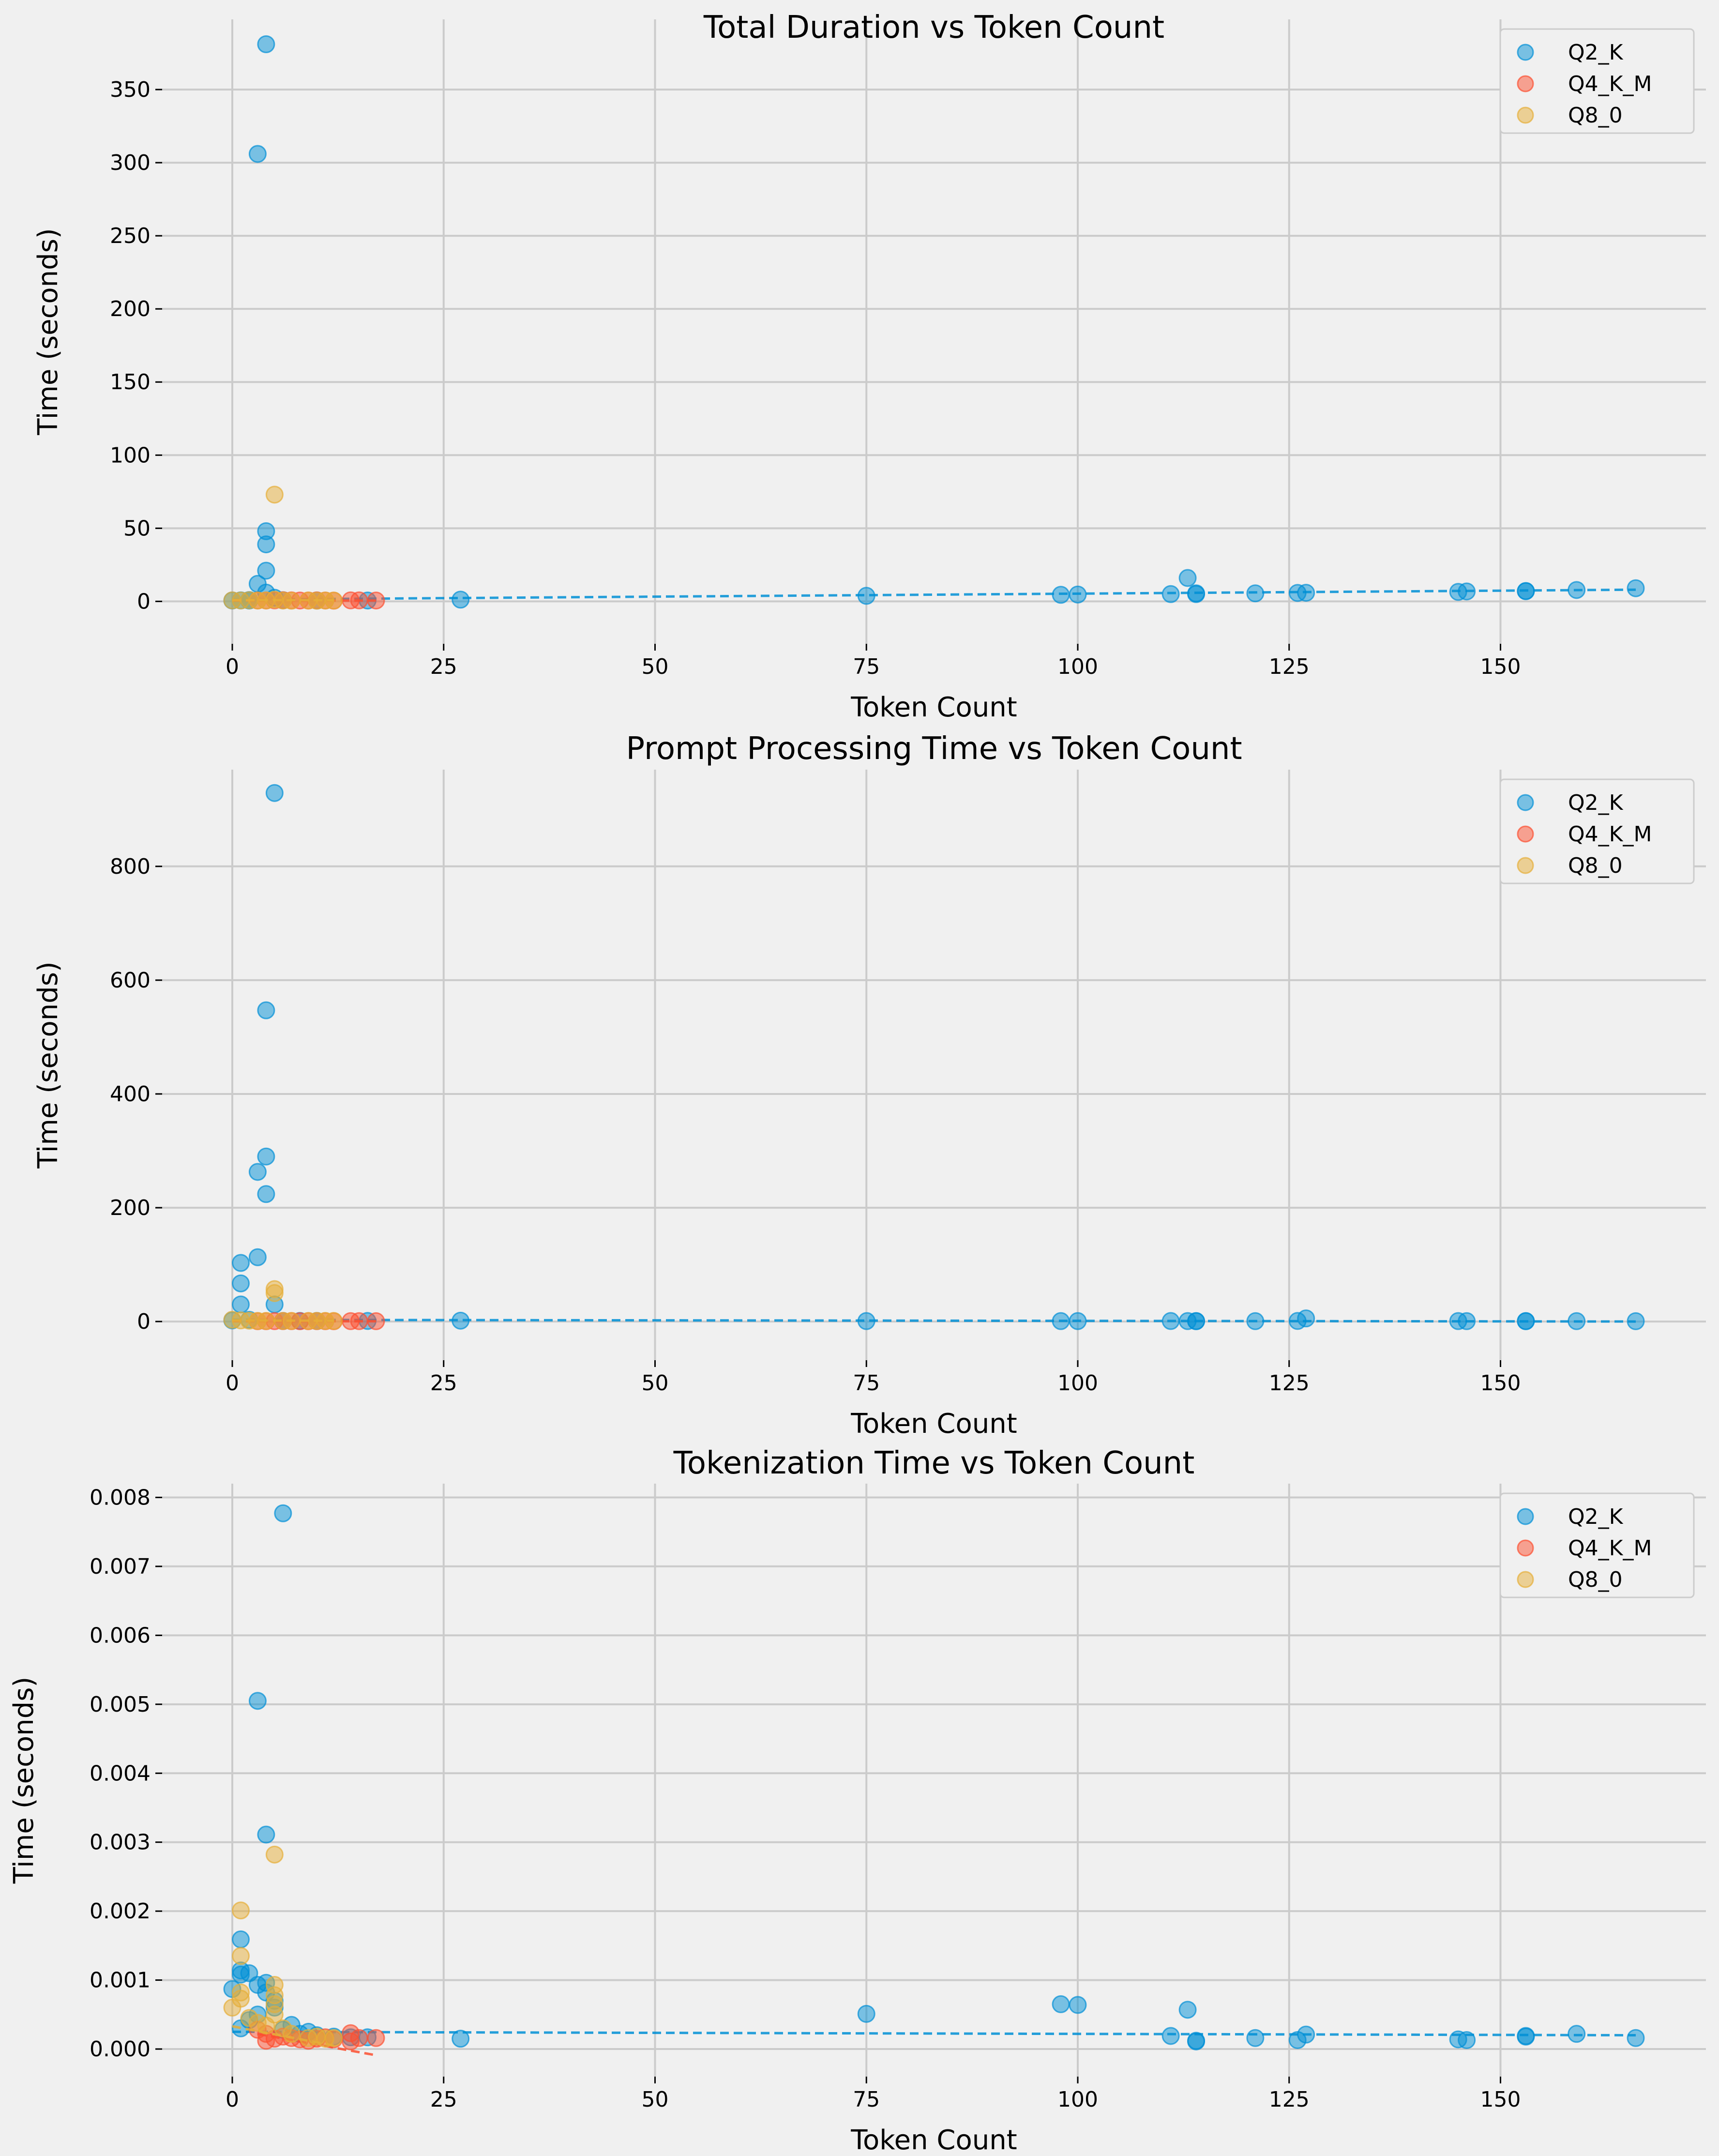  I want to click on y-tick-label: 0.002, so click(120, 1912).